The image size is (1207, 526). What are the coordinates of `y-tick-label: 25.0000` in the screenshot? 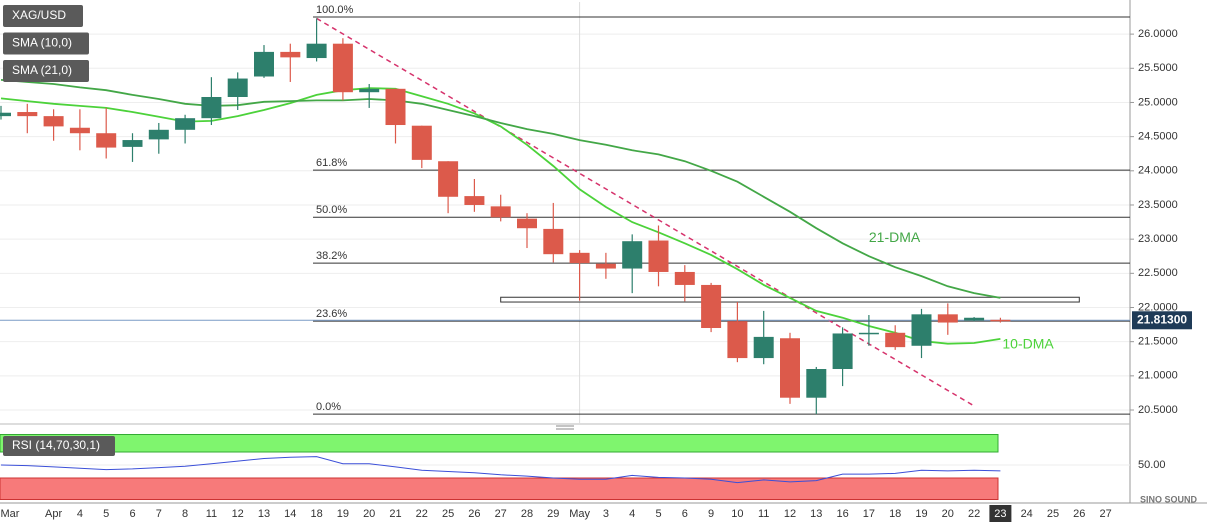 It's located at (1158, 102).